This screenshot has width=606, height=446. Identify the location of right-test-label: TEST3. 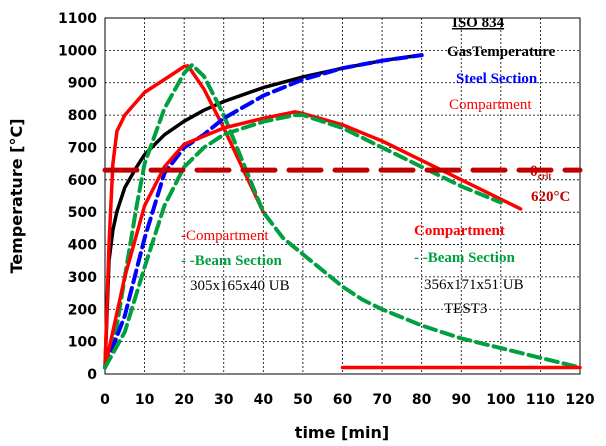
(465, 309).